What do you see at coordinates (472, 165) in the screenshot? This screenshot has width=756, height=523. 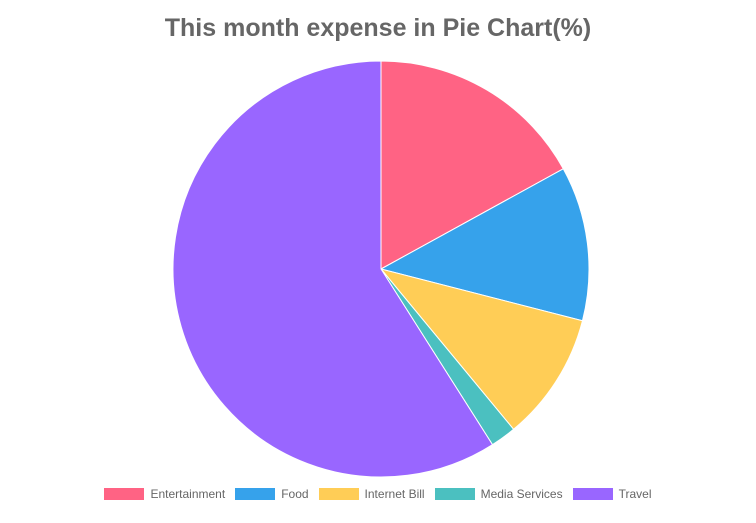 I see `pie-slice-entertainment` at bounding box center [472, 165].